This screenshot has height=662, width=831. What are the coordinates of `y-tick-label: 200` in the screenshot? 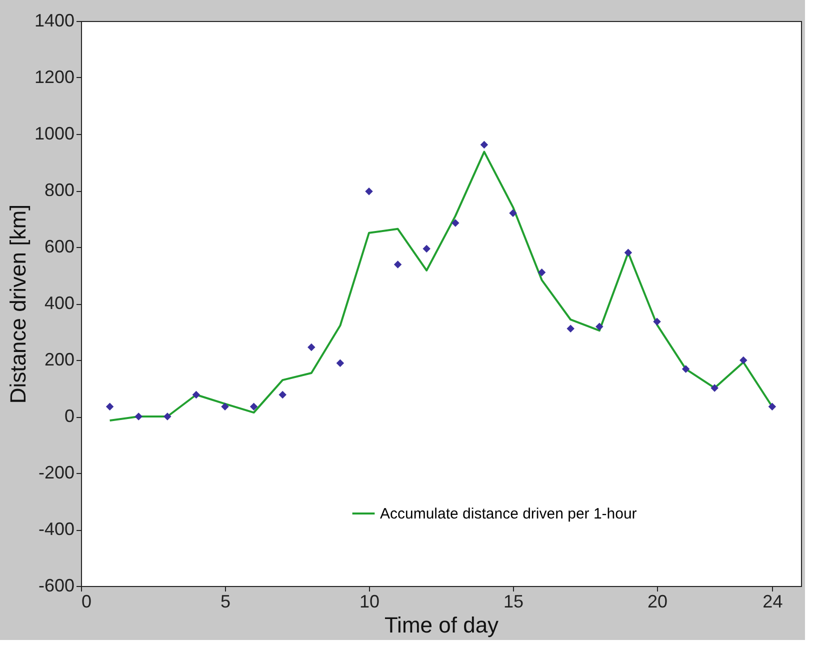 It's located at (59, 360).